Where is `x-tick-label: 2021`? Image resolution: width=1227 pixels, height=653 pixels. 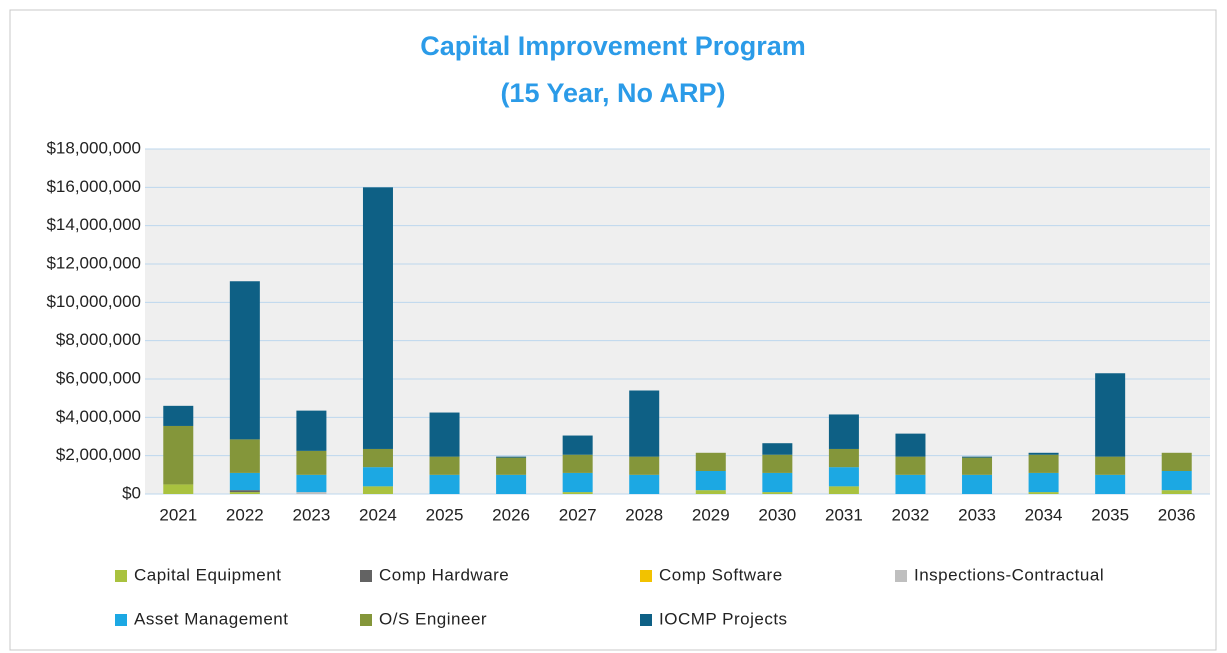
x-tick-label: 2021 is located at coordinates (178, 514).